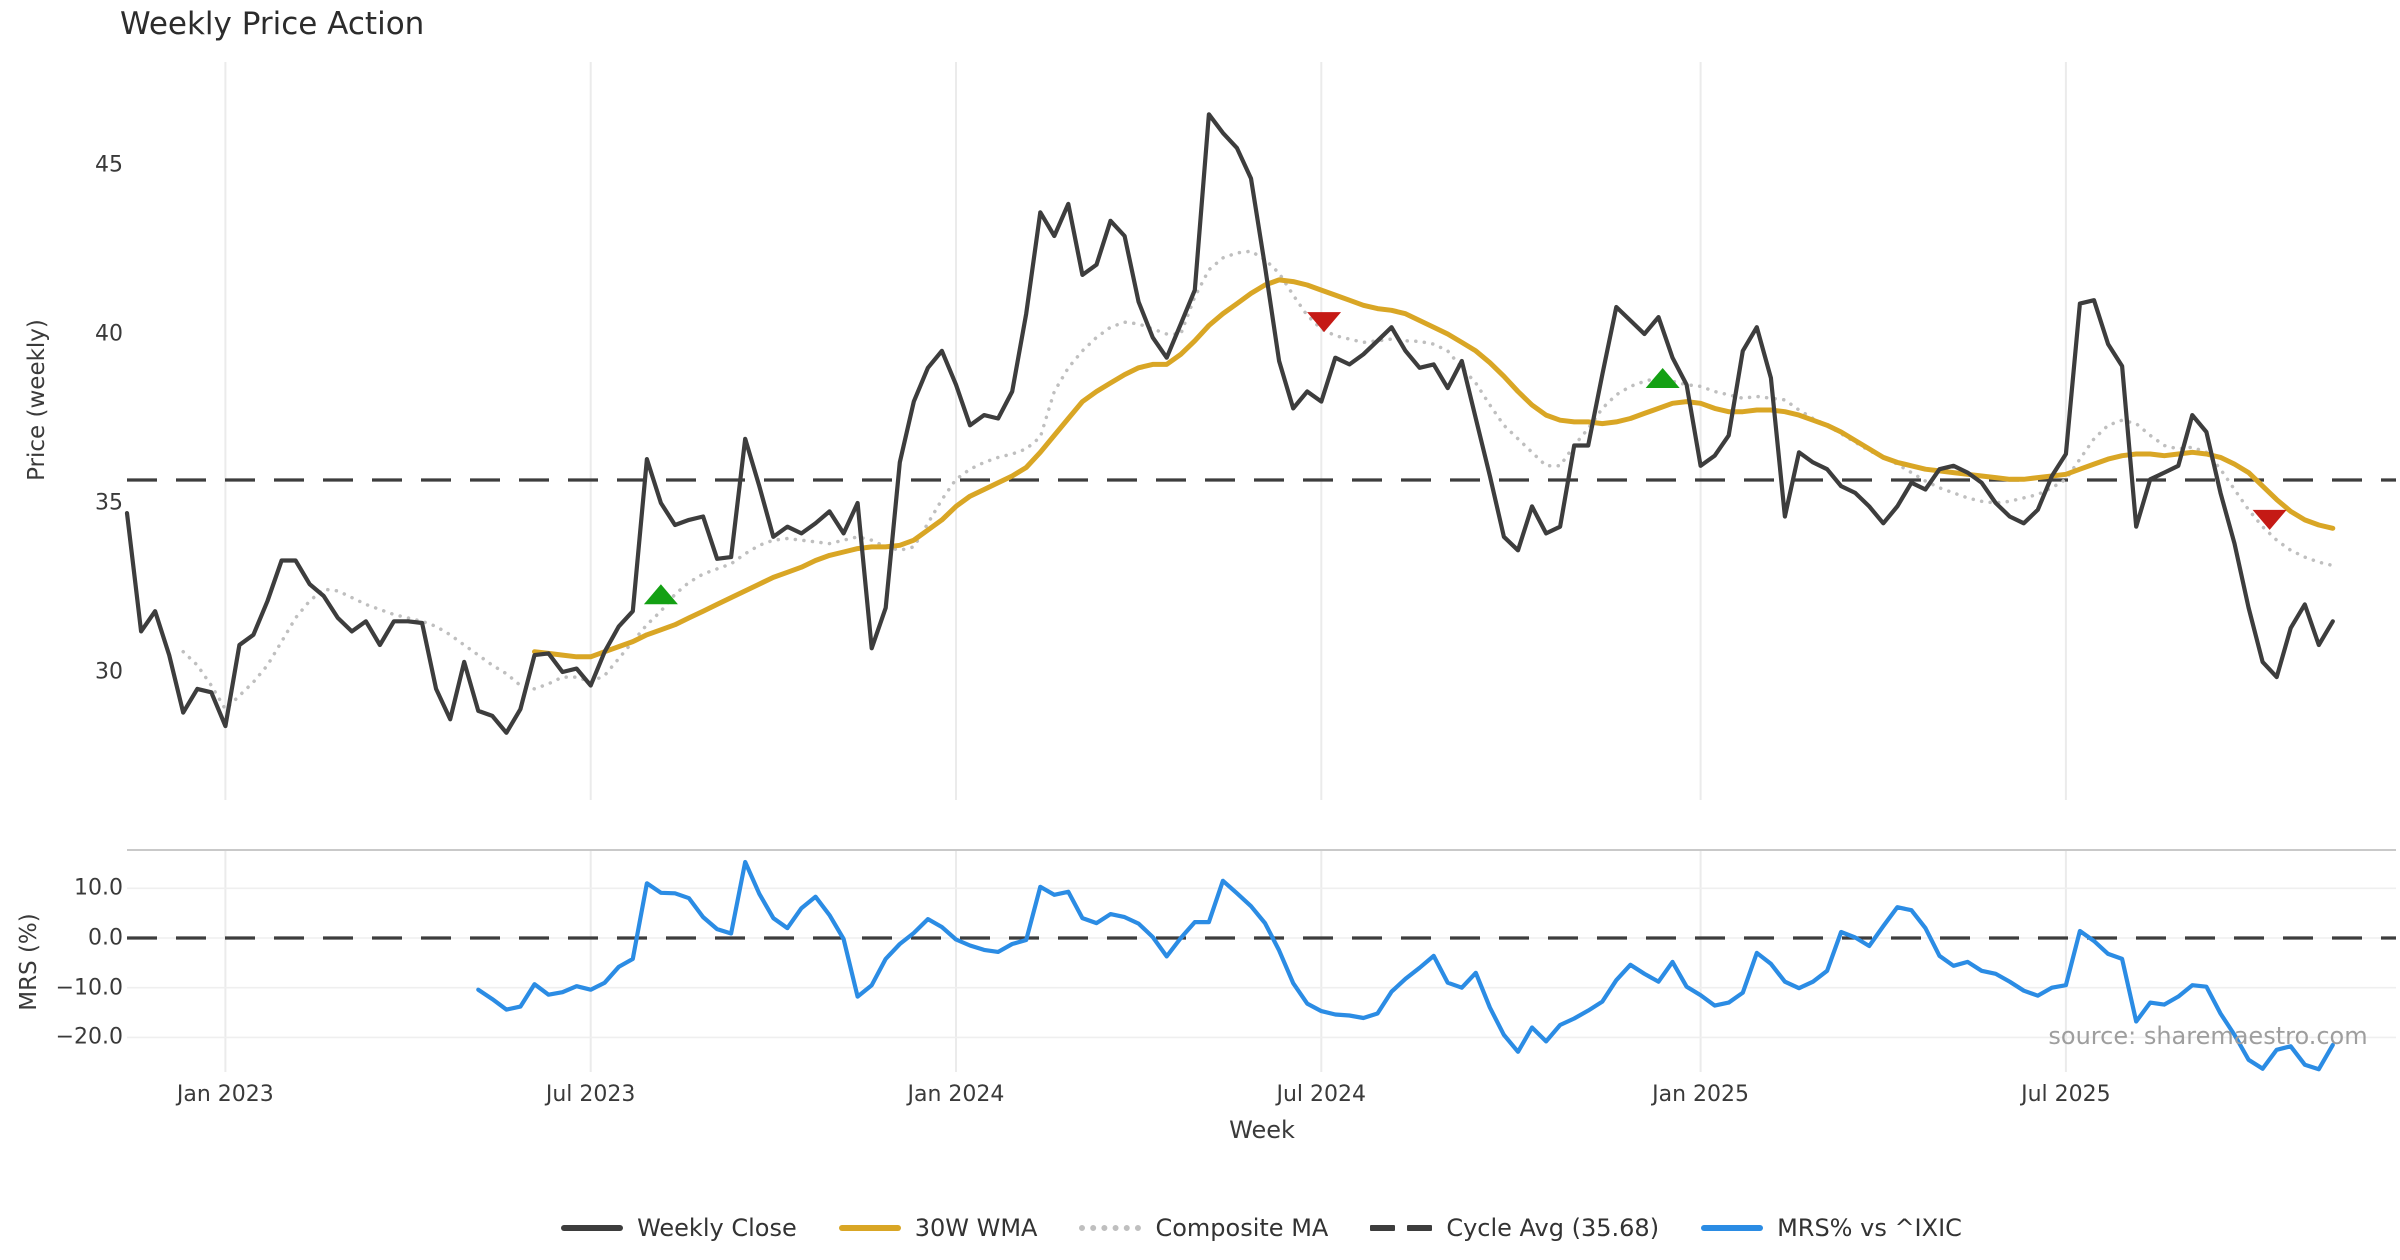 The image size is (2400, 1260). I want to click on price-ytick-label: 35, so click(109, 503).